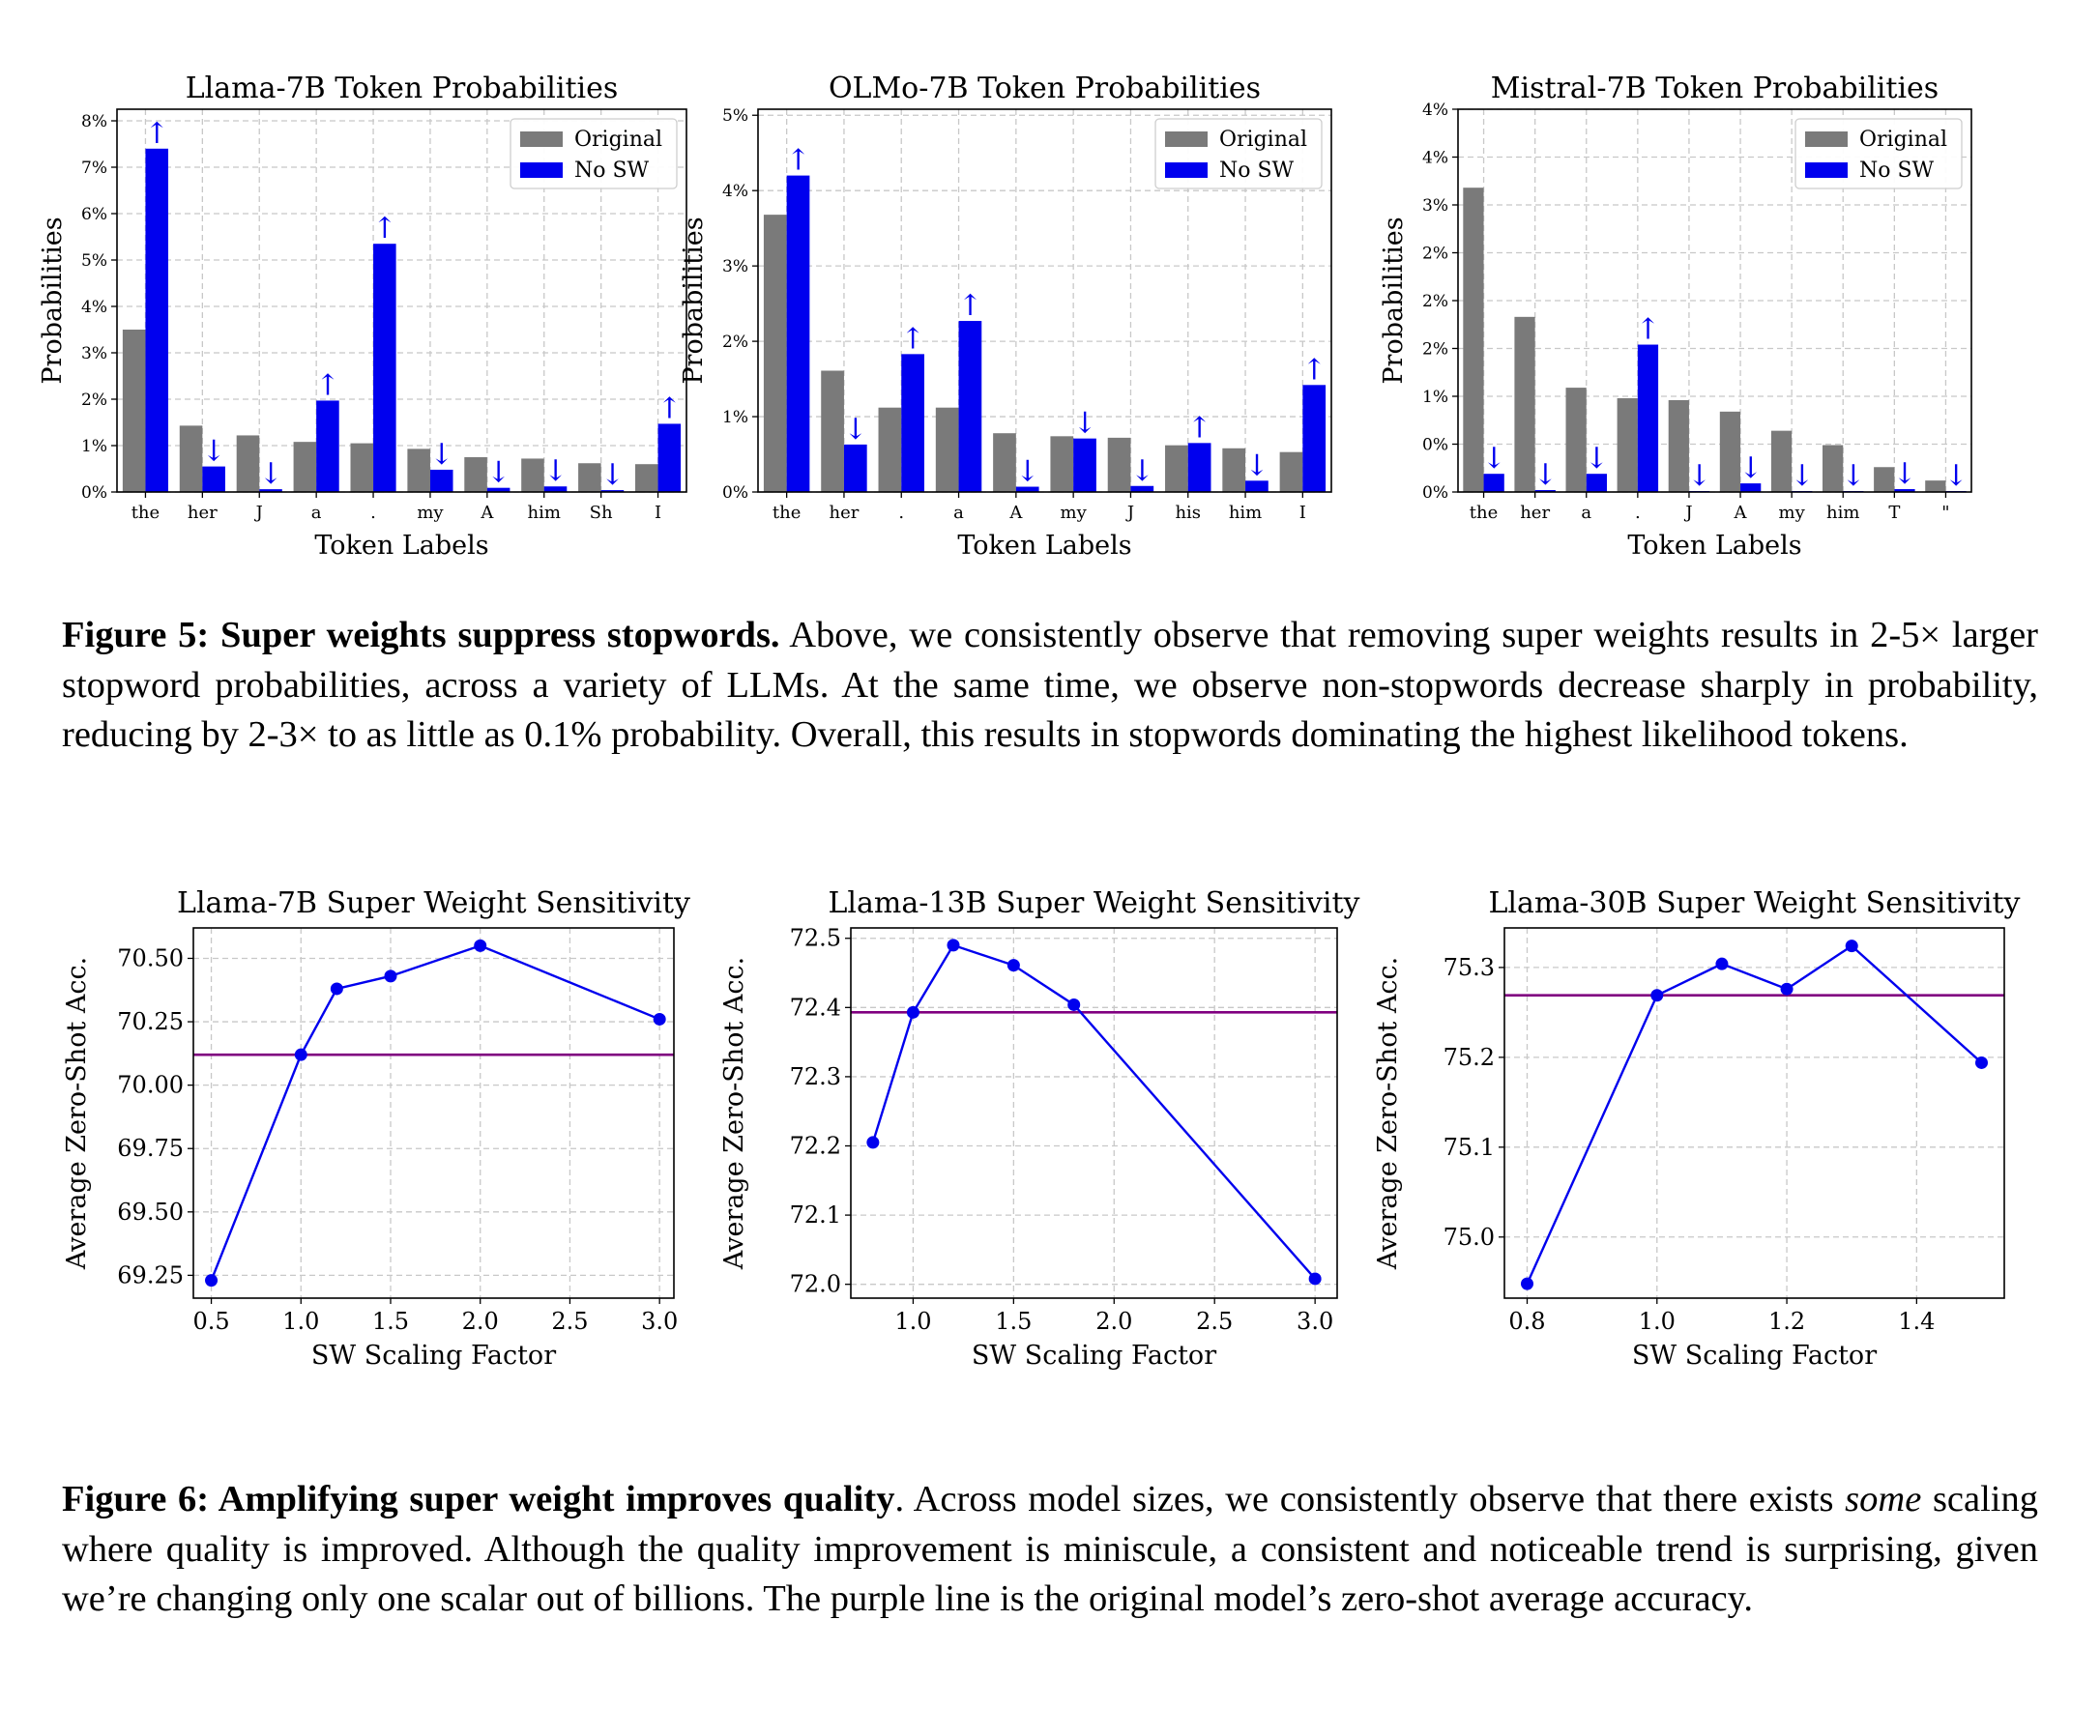 The width and height of the screenshot is (2100, 1736). Describe the element at coordinates (815, 1284) in the screenshot. I see `y-tick-label: 72.0` at that location.